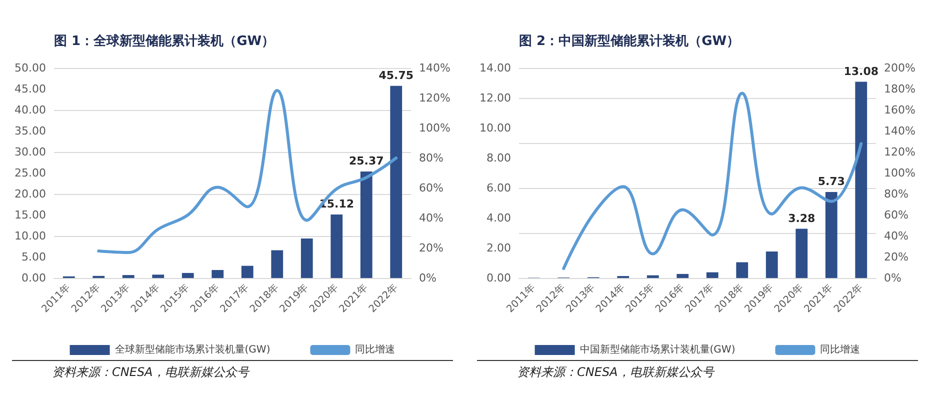 The width and height of the screenshot is (930, 399). What do you see at coordinates (498, 188) in the screenshot?
I see `y-tick-label: 6.00` at bounding box center [498, 188].